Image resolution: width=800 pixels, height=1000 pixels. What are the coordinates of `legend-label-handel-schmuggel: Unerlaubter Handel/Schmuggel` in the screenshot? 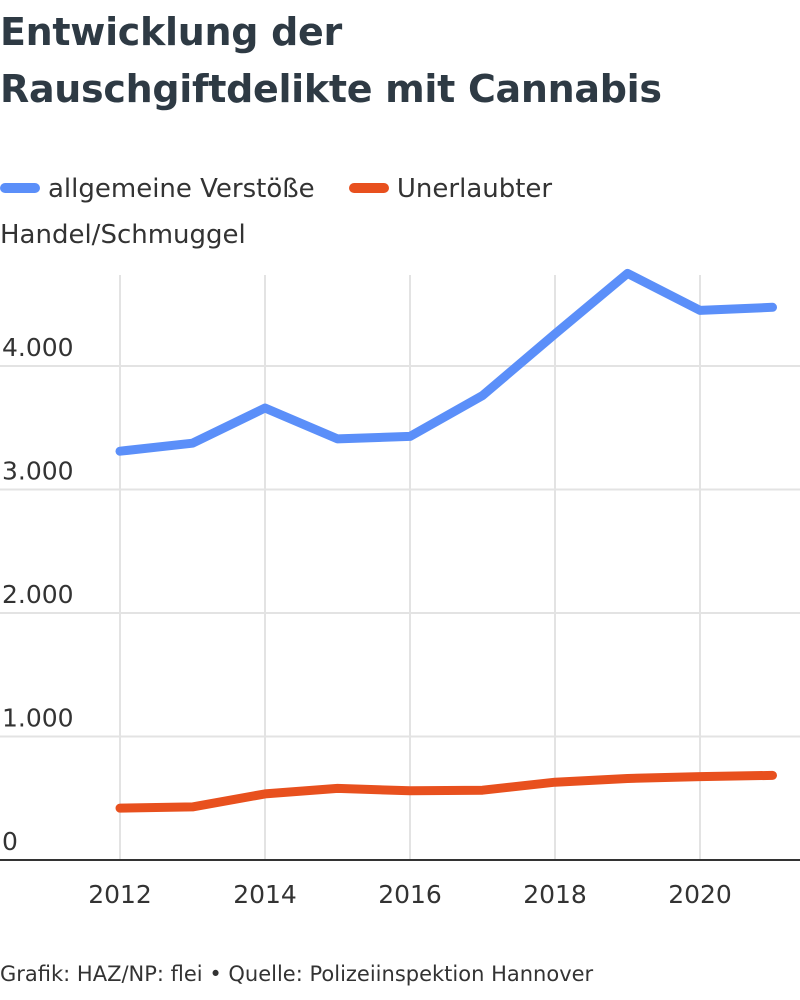 It's located at (276, 212).